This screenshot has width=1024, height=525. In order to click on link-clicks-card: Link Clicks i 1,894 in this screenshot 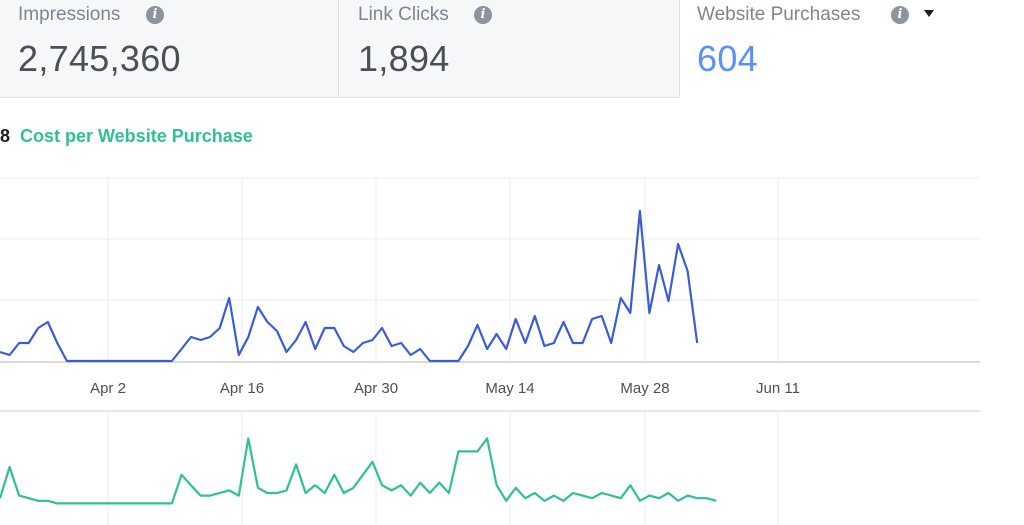, I will do `click(509, 49)`.